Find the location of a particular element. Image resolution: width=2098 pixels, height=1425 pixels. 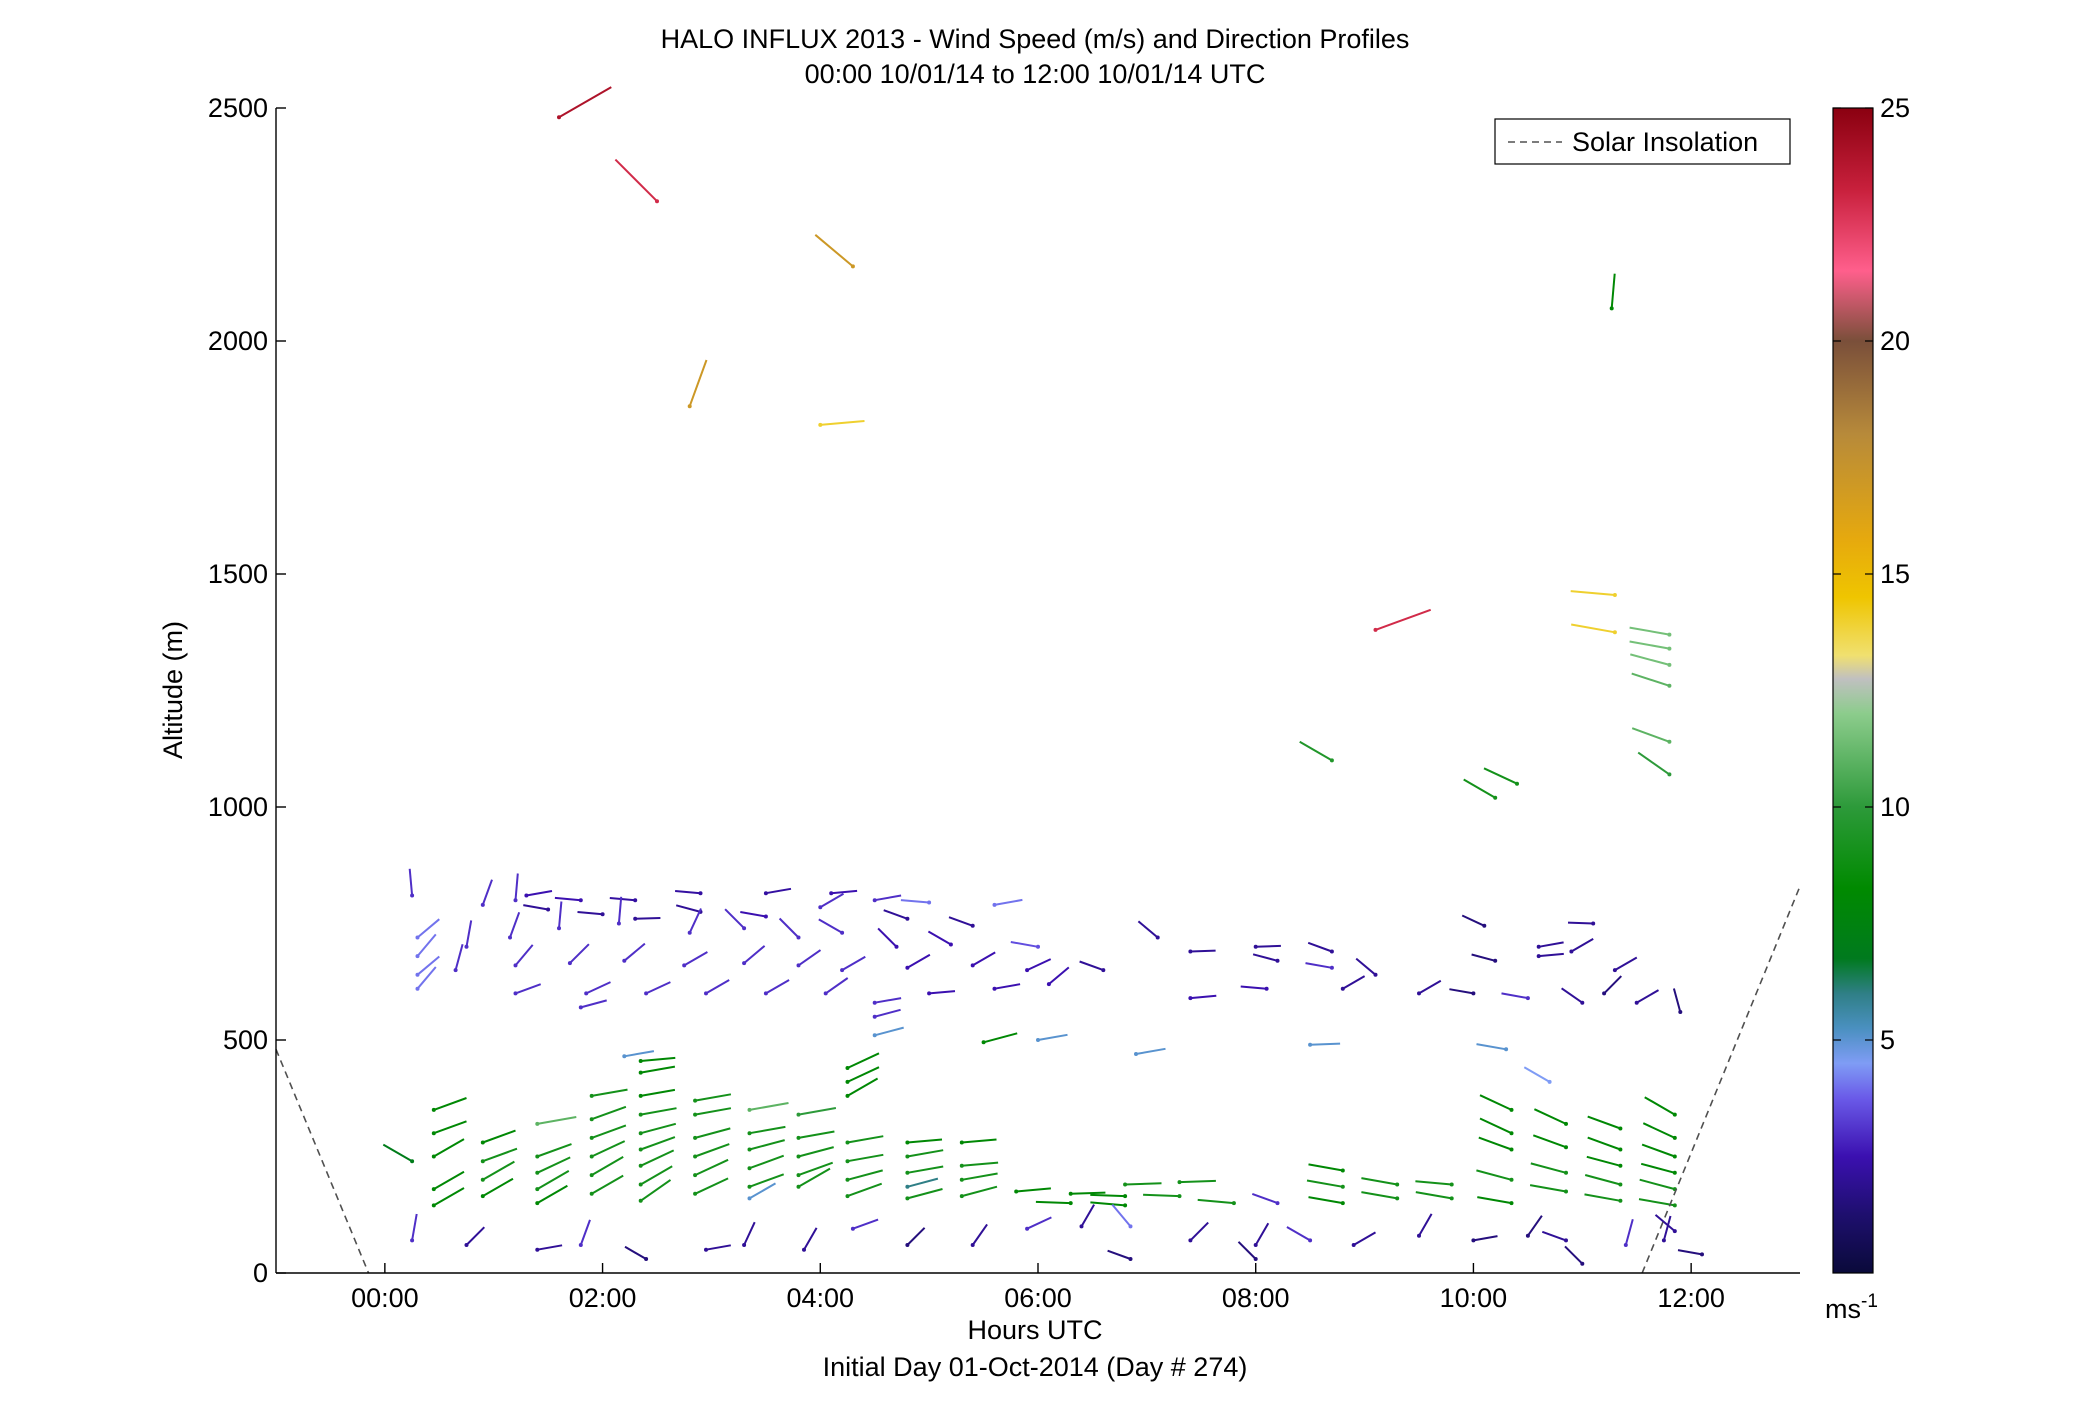

colorbar-ticks: 5 10 15 20 25 is located at coordinates (1871, 574).